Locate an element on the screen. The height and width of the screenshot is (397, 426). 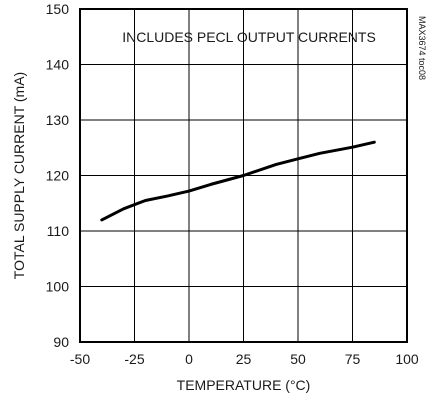
y-tick-label: 110 is located at coordinates (58, 231).